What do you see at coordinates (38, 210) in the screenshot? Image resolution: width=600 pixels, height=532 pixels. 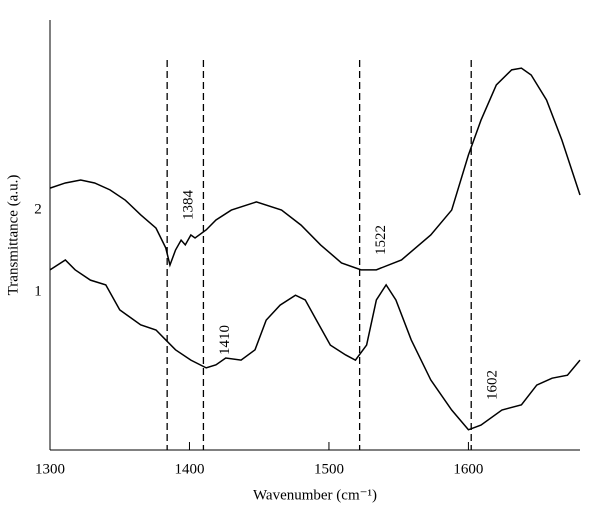 I see `series-label: 2` at bounding box center [38, 210].